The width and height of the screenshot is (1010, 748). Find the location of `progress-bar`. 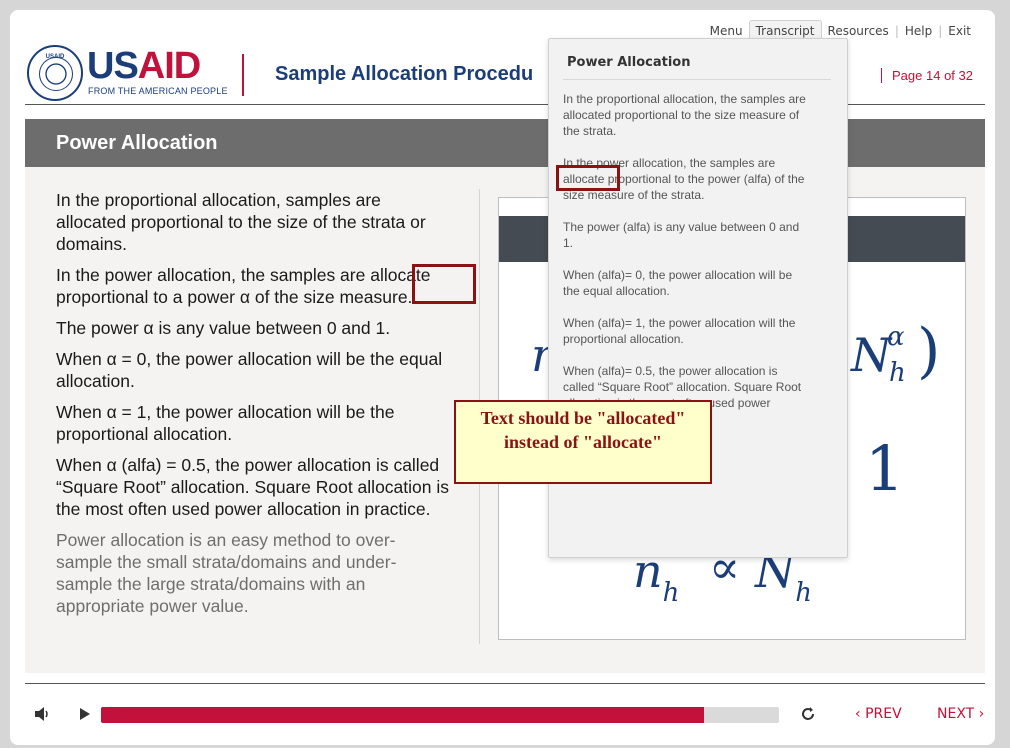

progress-bar is located at coordinates (440, 715).